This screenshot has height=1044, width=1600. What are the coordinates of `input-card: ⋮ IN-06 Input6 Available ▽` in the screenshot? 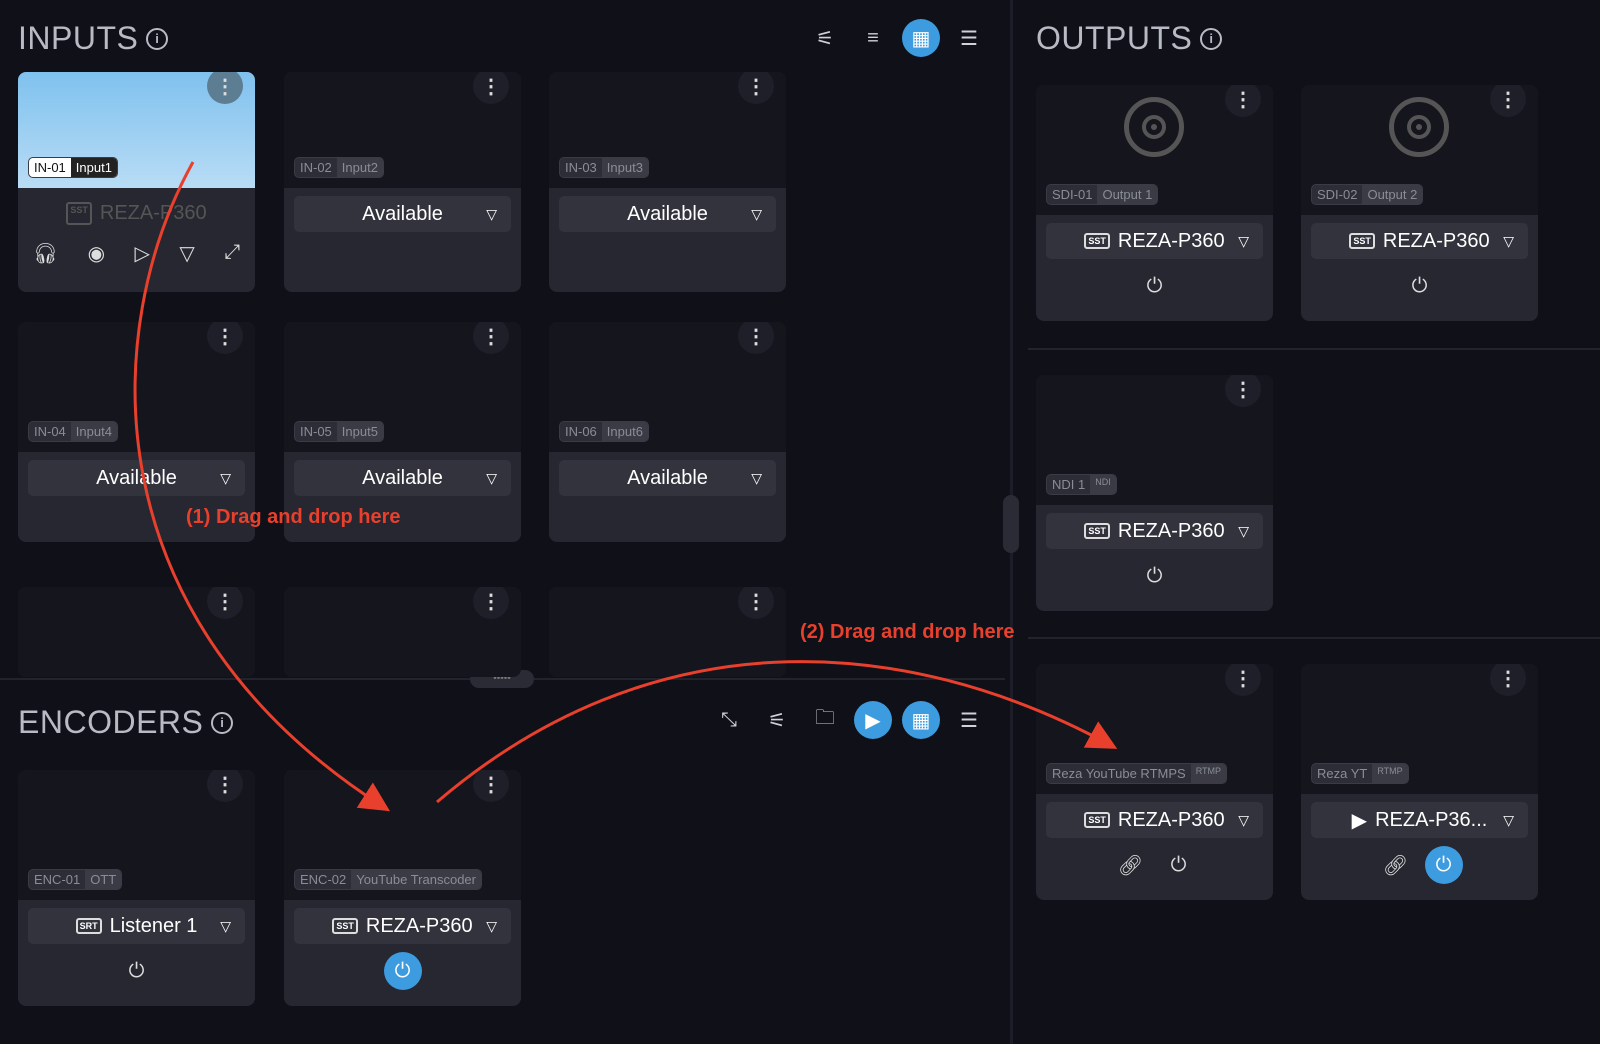 It's located at (667, 432).